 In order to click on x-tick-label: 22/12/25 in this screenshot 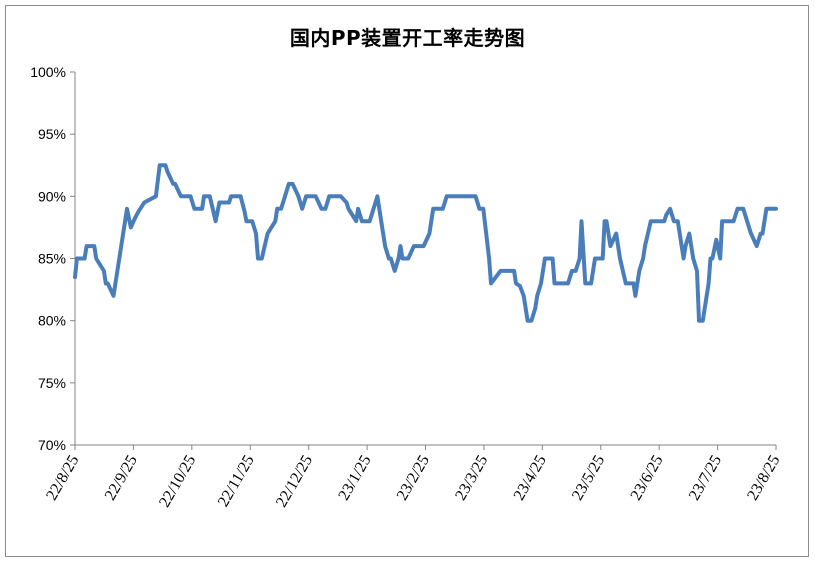, I will do `click(294, 482)`.